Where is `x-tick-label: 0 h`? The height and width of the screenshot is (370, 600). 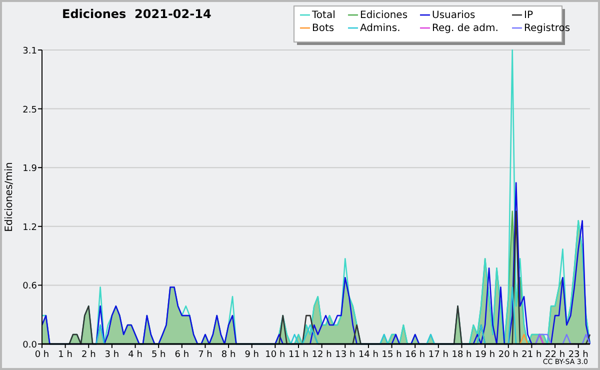 x-tick-label: 0 h is located at coordinates (42, 355).